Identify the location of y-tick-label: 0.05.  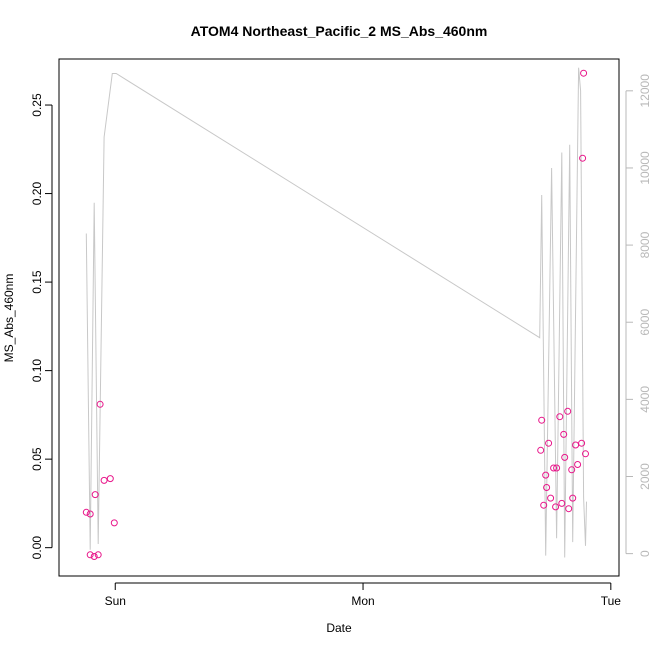
(37, 459).